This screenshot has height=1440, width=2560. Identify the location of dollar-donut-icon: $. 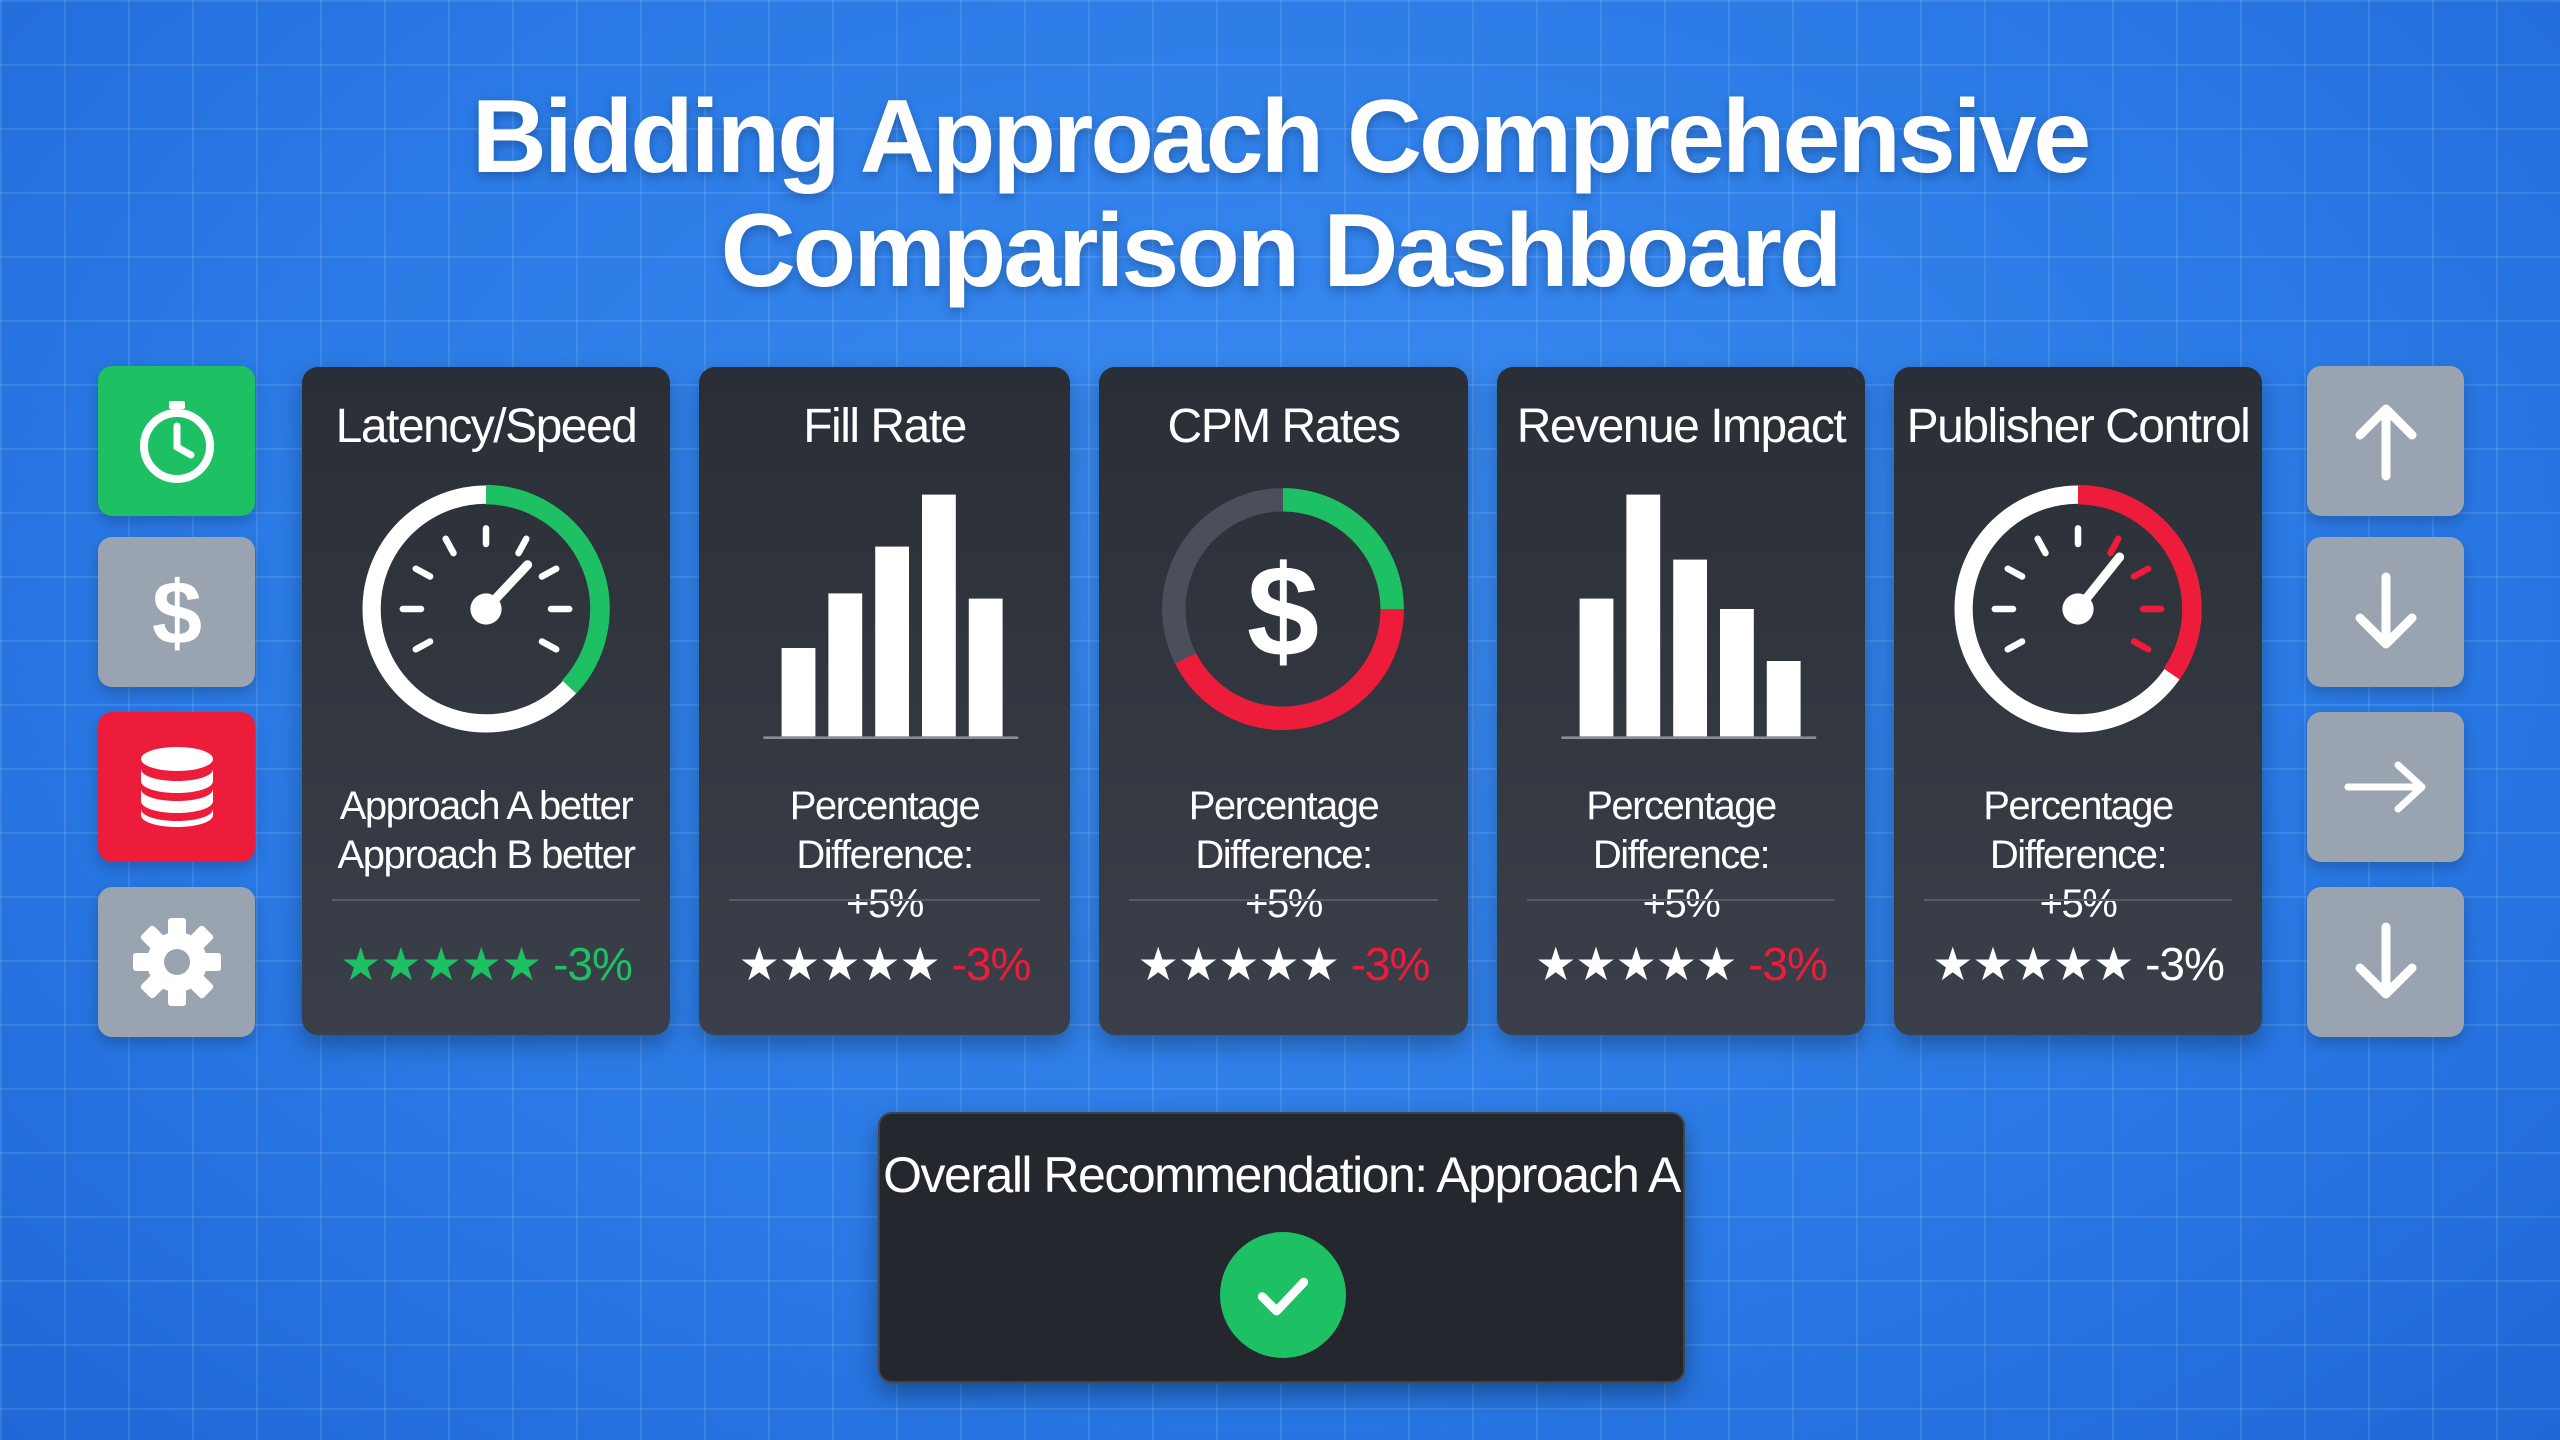
(1283, 609).